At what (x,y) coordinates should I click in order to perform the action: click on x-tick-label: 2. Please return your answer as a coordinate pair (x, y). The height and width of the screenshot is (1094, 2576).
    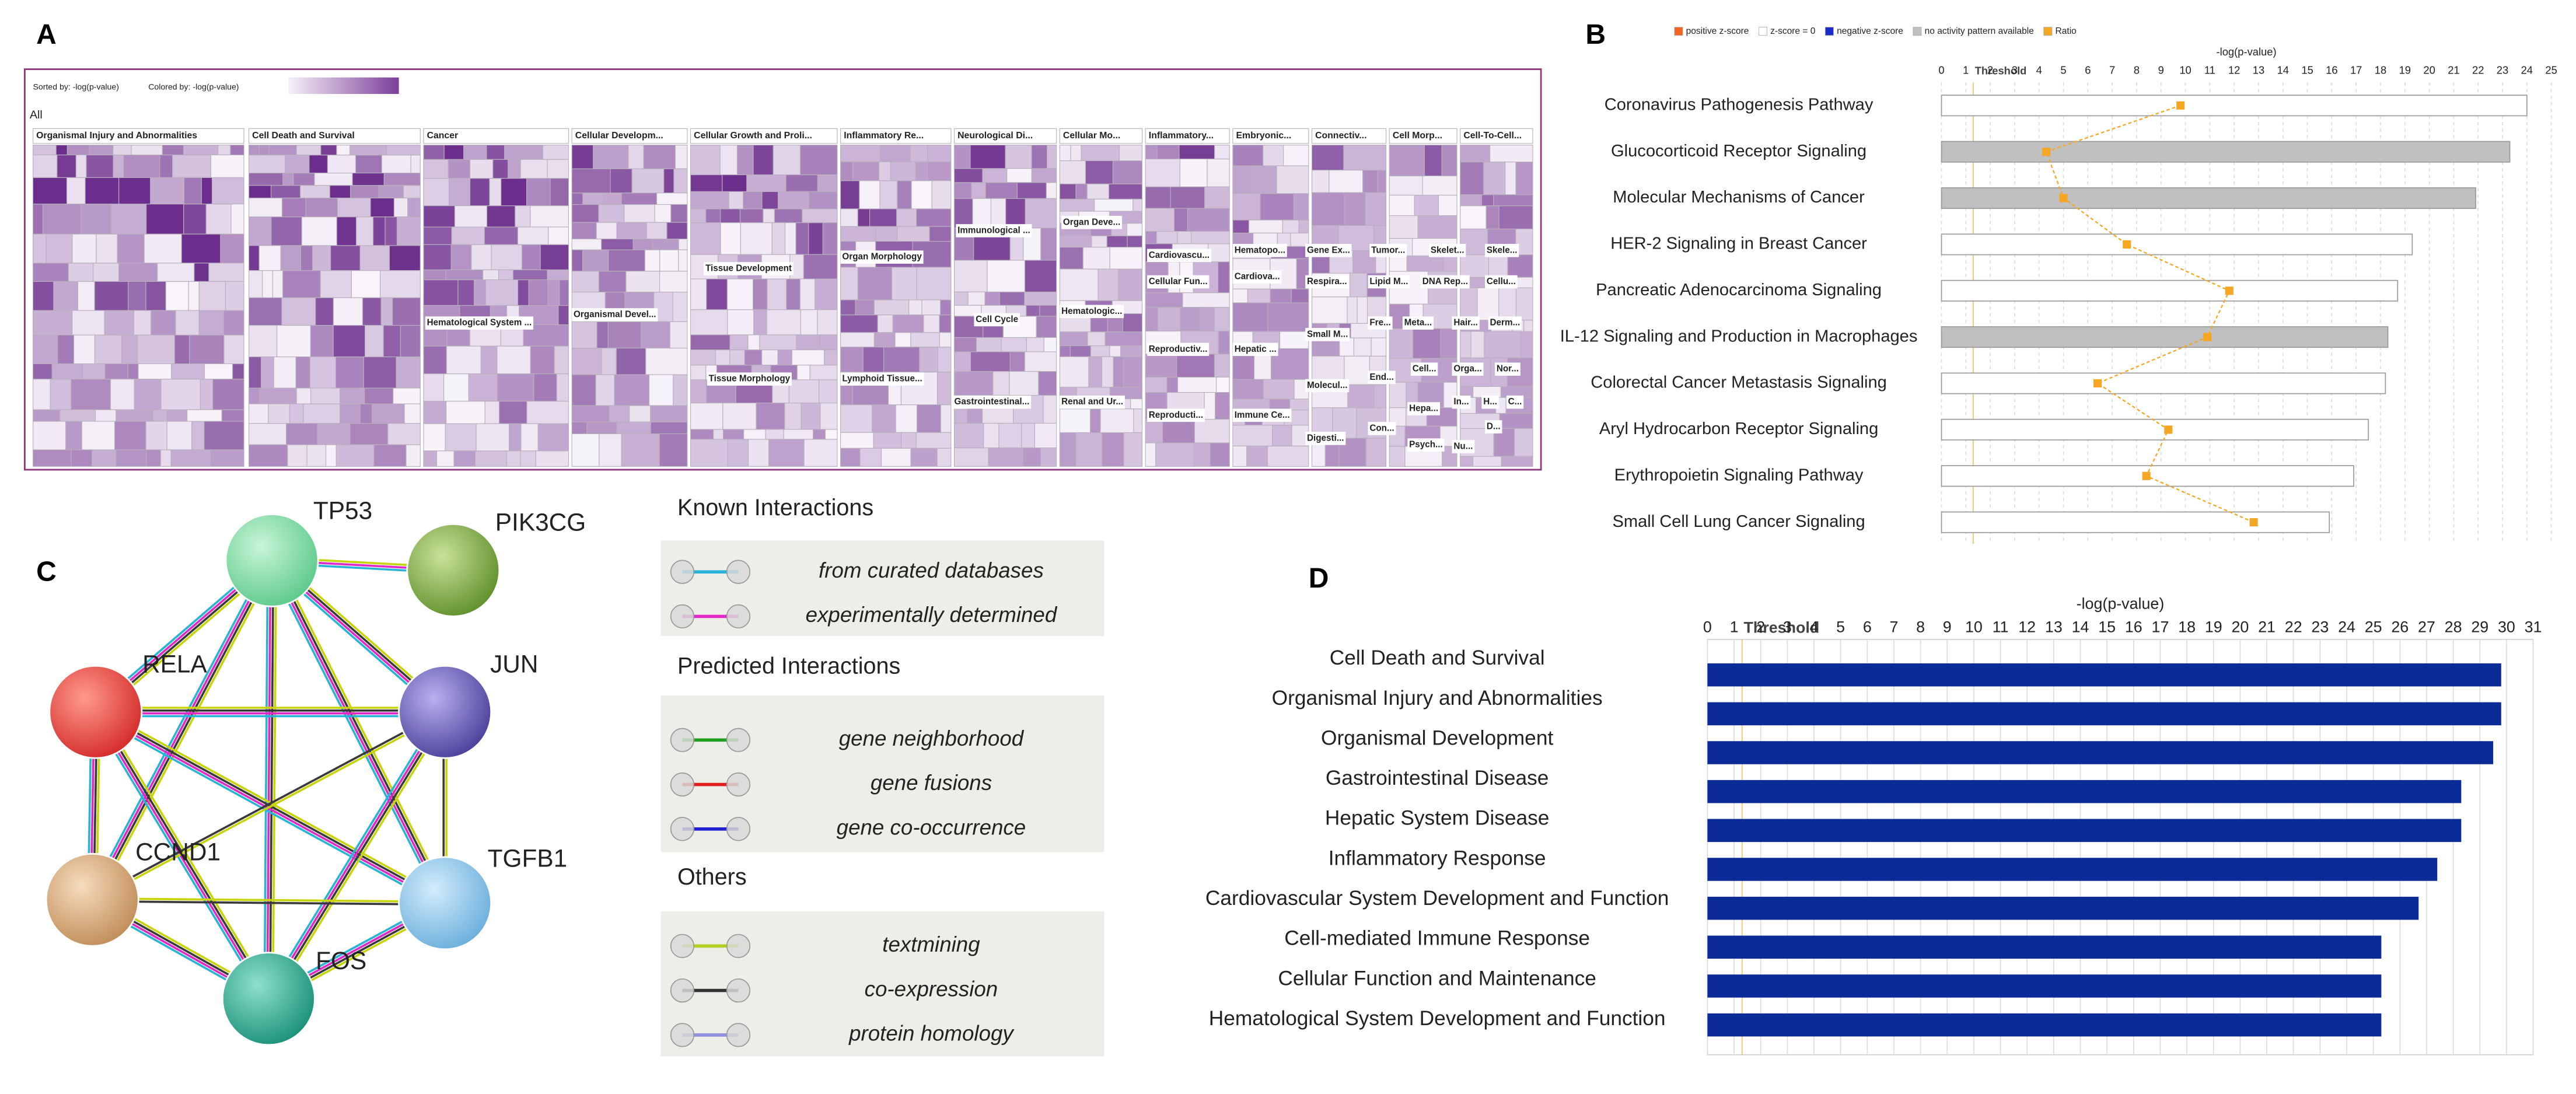
    Looking at the image, I should click on (1760, 627).